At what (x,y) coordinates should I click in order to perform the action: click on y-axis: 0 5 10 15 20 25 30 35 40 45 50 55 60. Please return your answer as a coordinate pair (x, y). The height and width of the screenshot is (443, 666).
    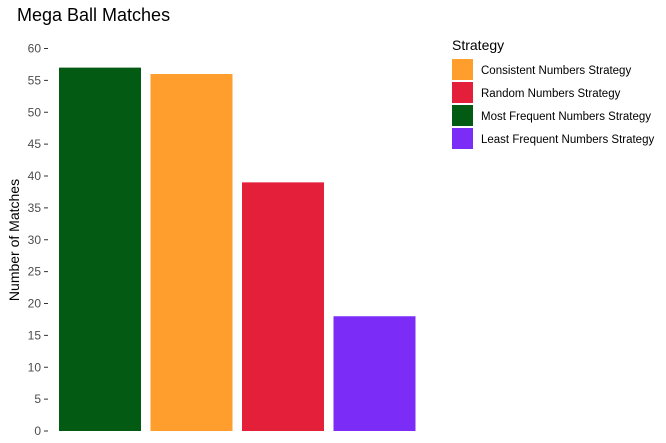
    Looking at the image, I should click on (38, 240).